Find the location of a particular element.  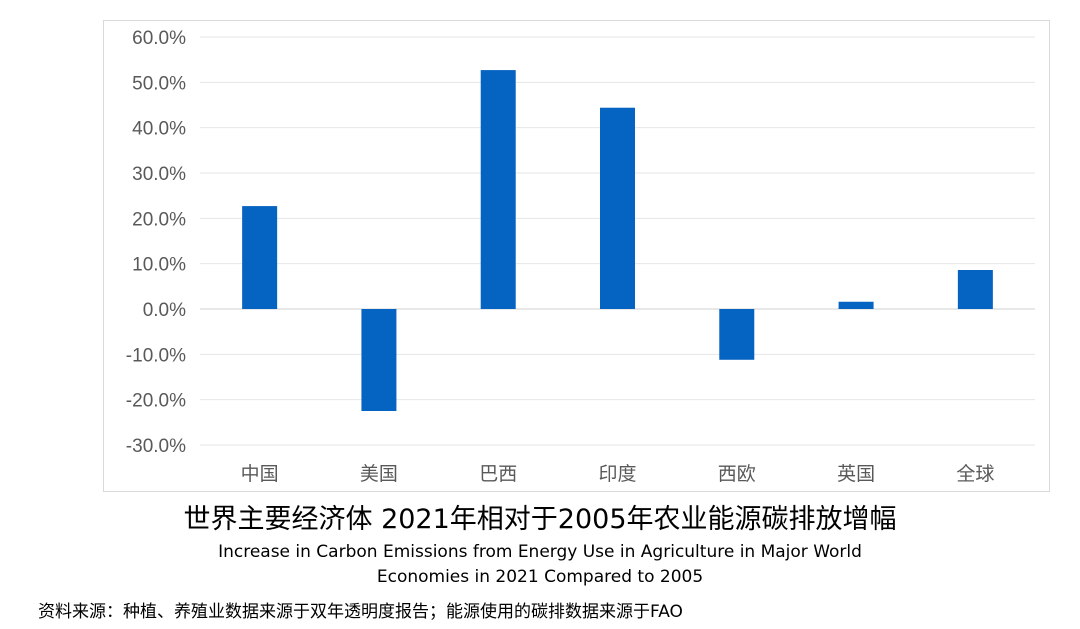

category-label: 西欧 is located at coordinates (737, 474).